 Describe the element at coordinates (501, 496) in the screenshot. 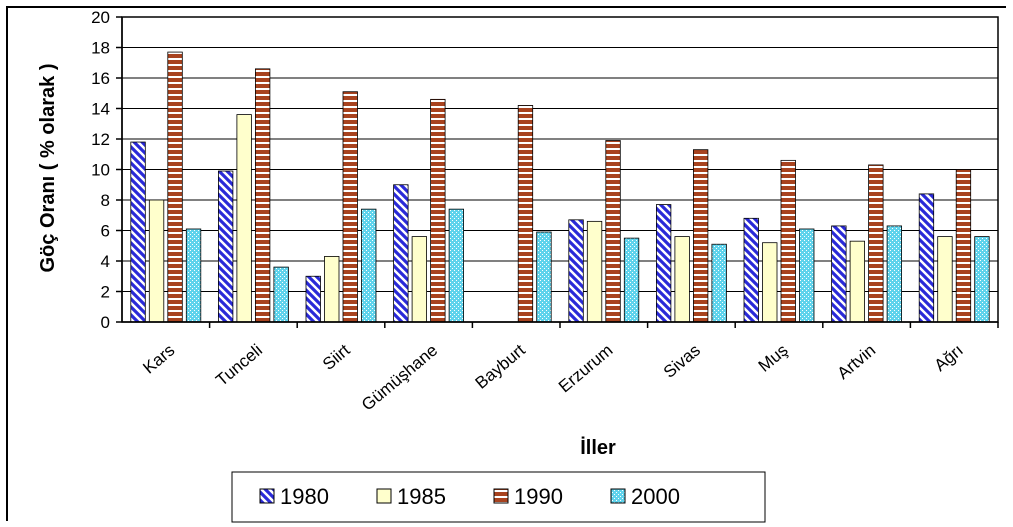

I see `legend-swatch-1990` at that location.